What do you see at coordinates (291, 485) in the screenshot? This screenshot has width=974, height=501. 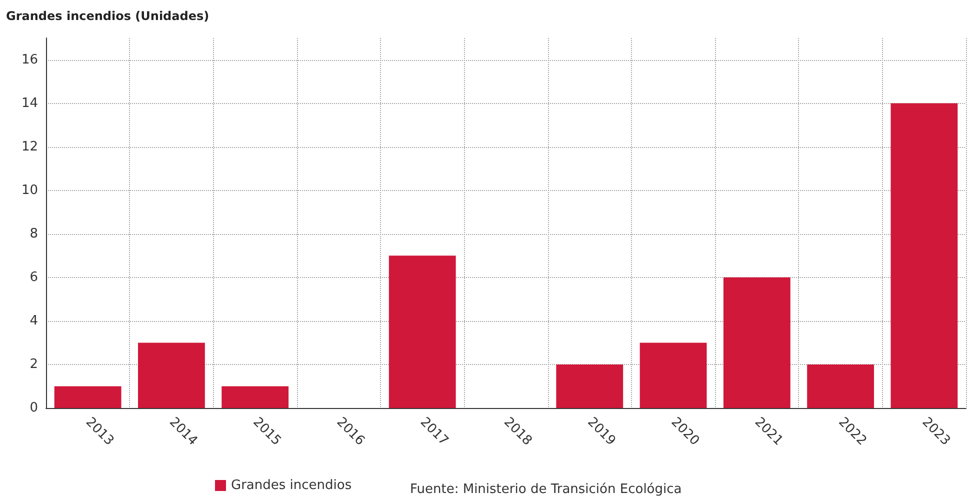 I see `legend-label: Grandes incendios` at bounding box center [291, 485].